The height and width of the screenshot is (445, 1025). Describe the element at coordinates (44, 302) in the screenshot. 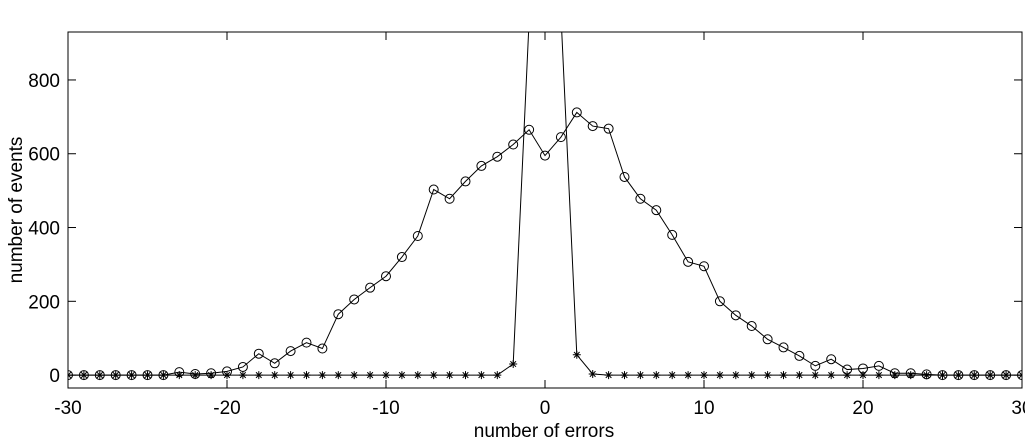

I see `y-tick-label: 200` at that location.